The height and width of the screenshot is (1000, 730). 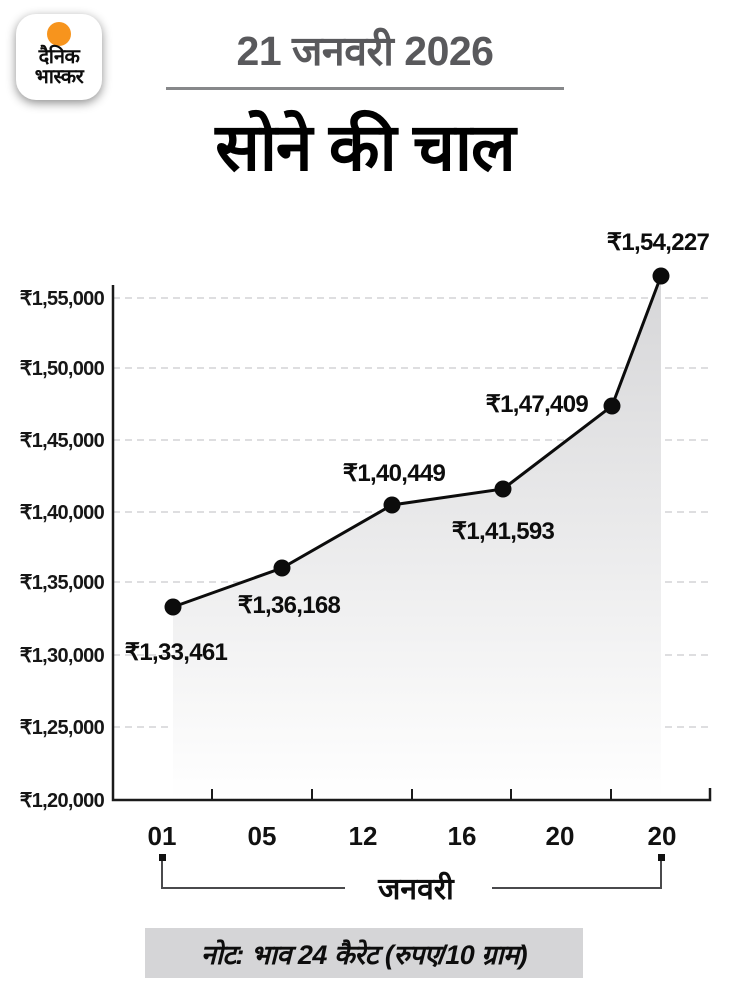 What do you see at coordinates (62, 583) in the screenshot?
I see `y-axis-label: ₹1,35,000` at bounding box center [62, 583].